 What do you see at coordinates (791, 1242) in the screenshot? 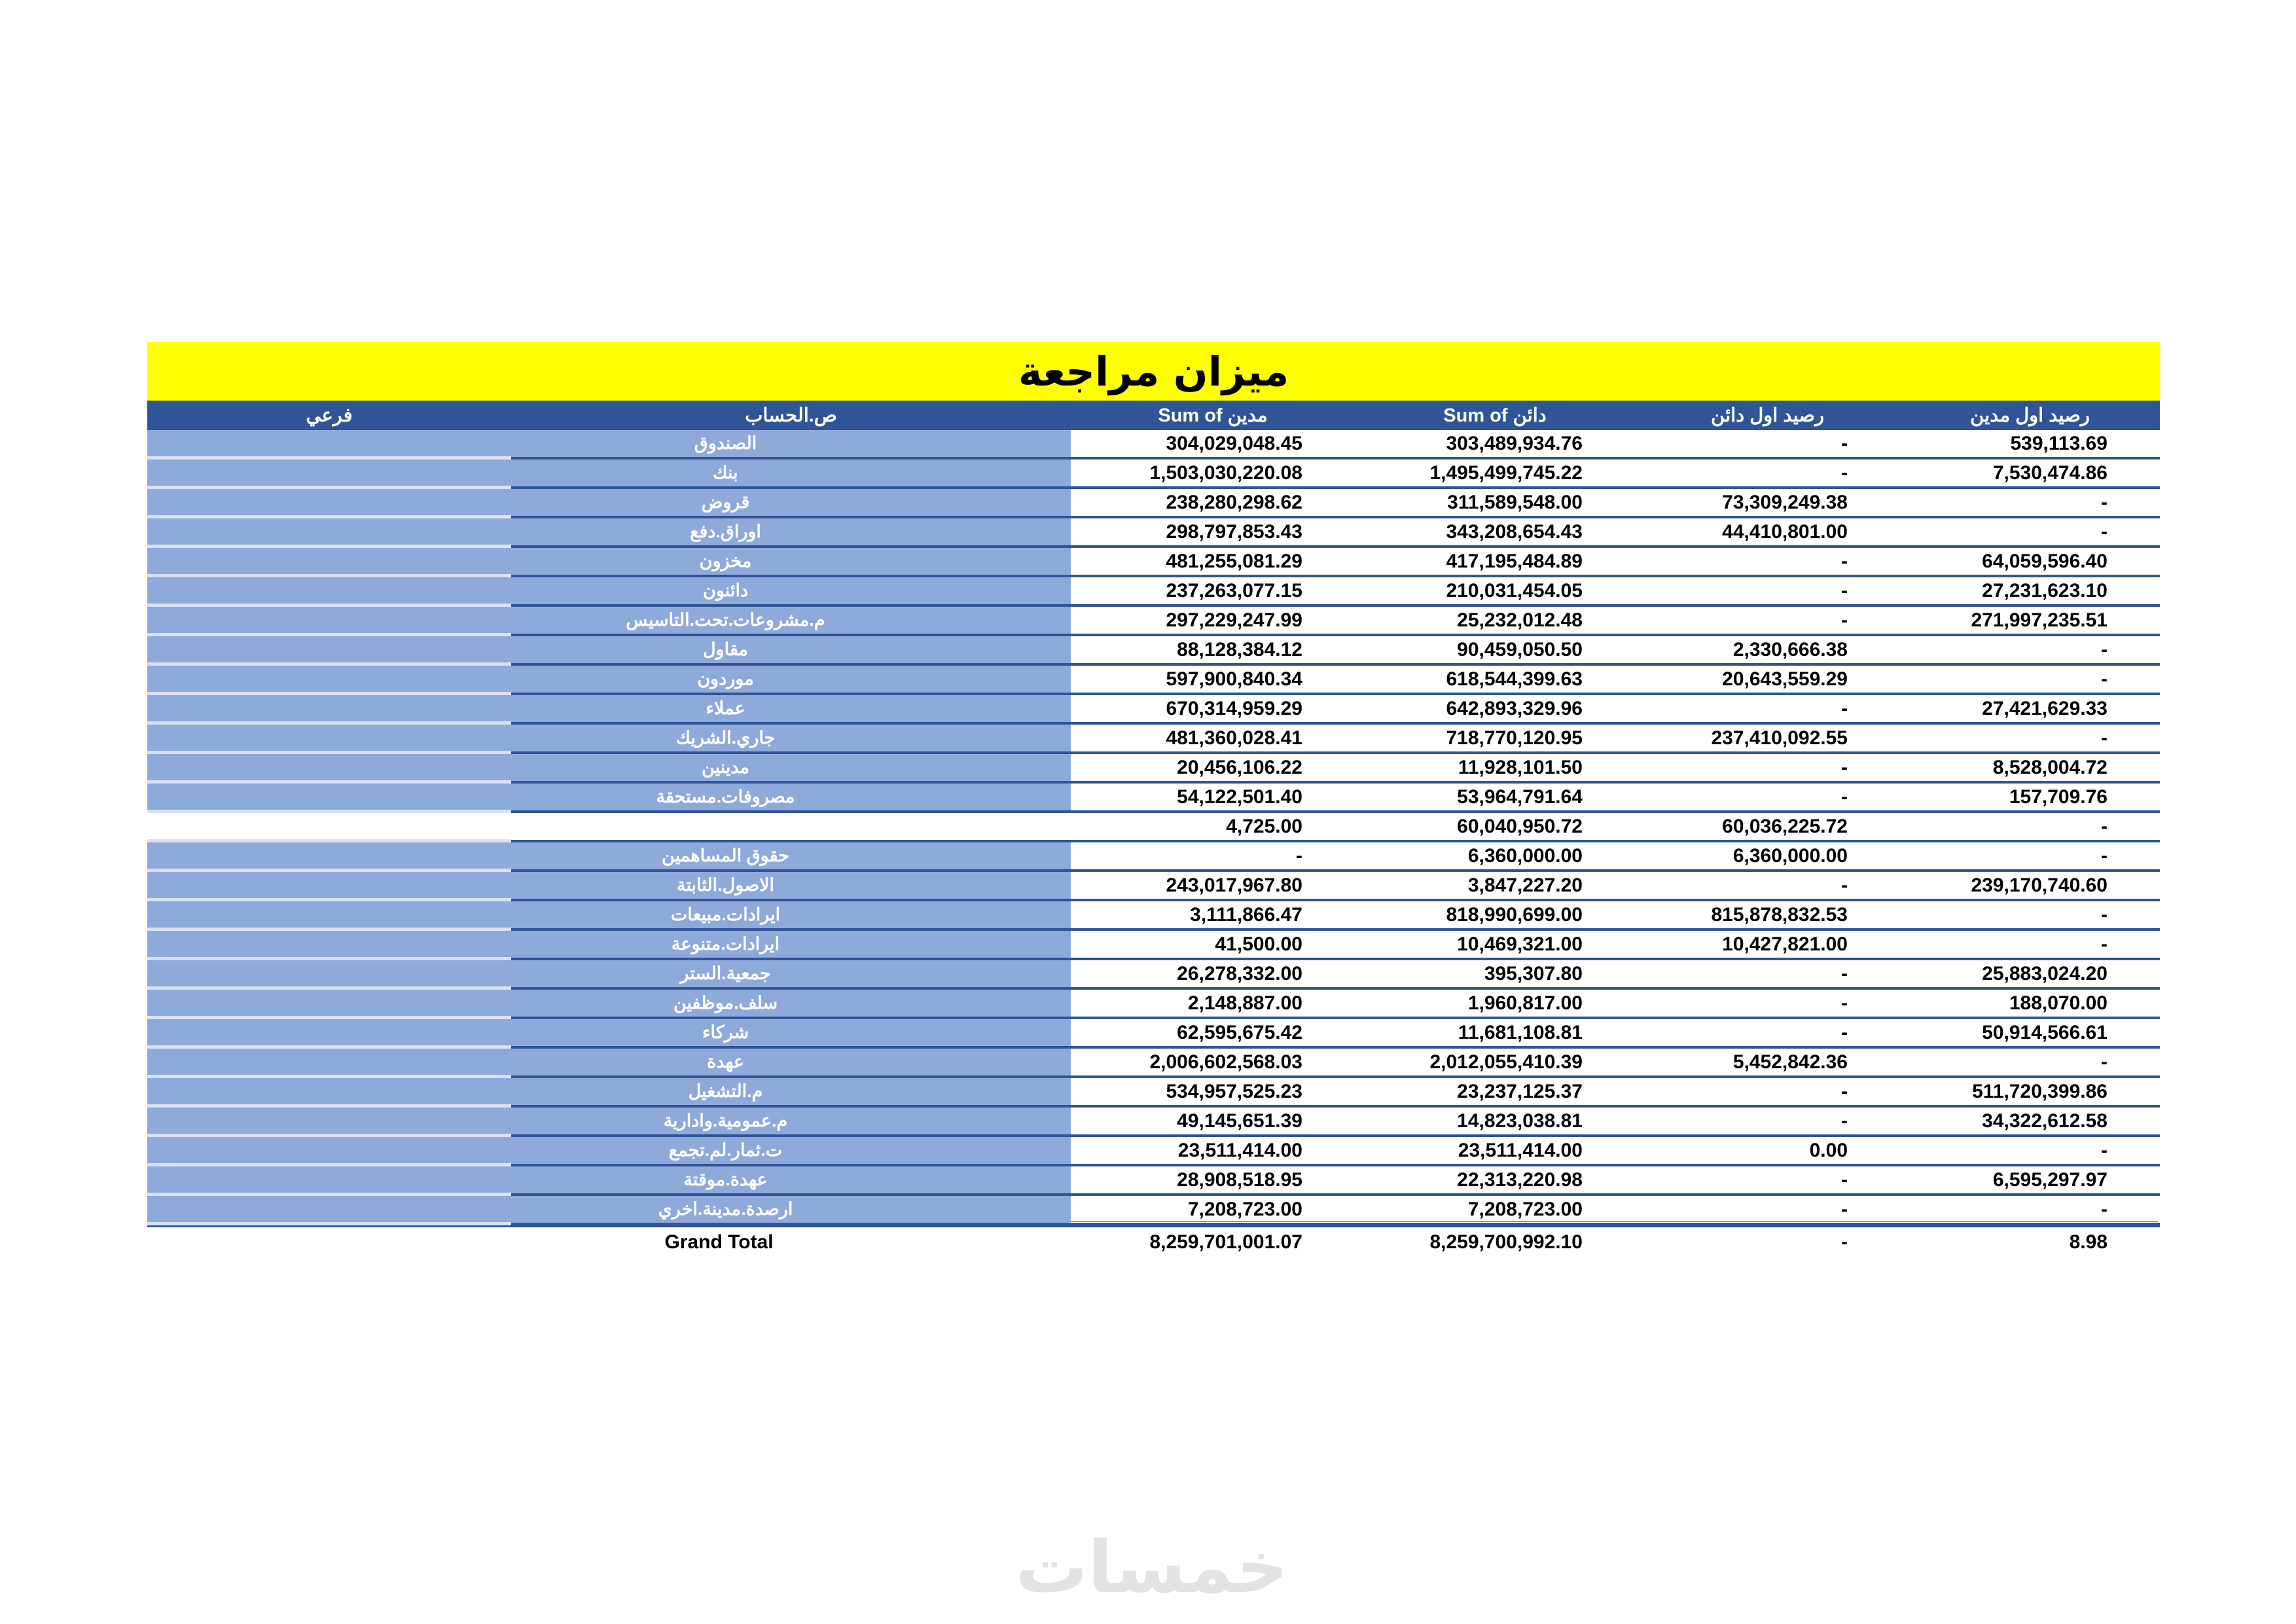
I see `account-cell: Grand Total` at bounding box center [791, 1242].